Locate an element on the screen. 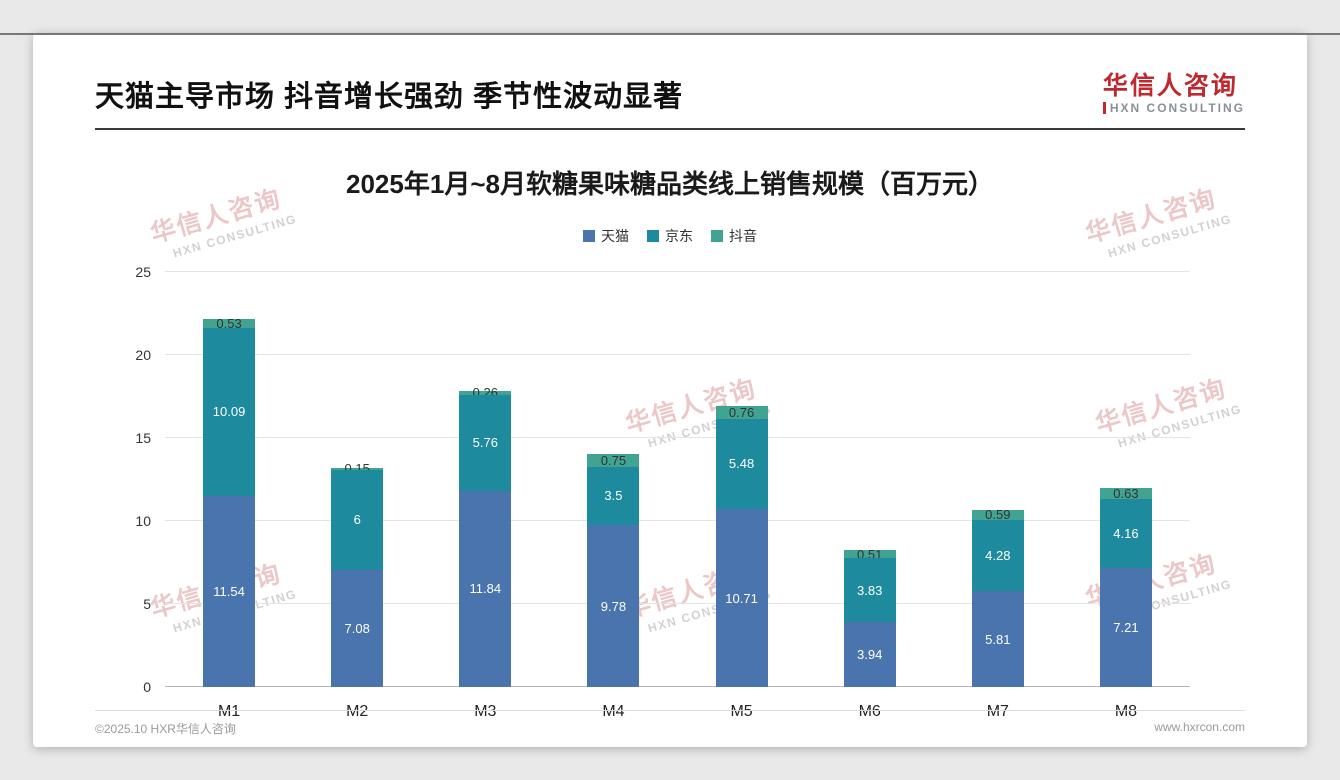  y-axis-label: 15 is located at coordinates (143, 438).